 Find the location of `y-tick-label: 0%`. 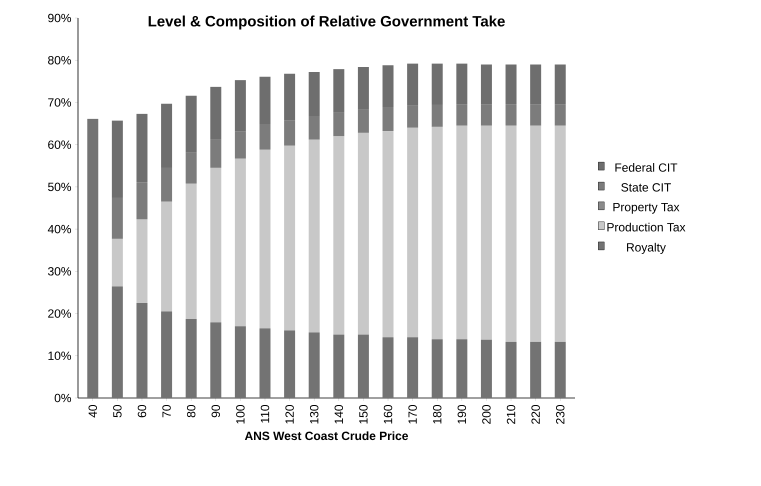

y-tick-label: 0% is located at coordinates (63, 398).